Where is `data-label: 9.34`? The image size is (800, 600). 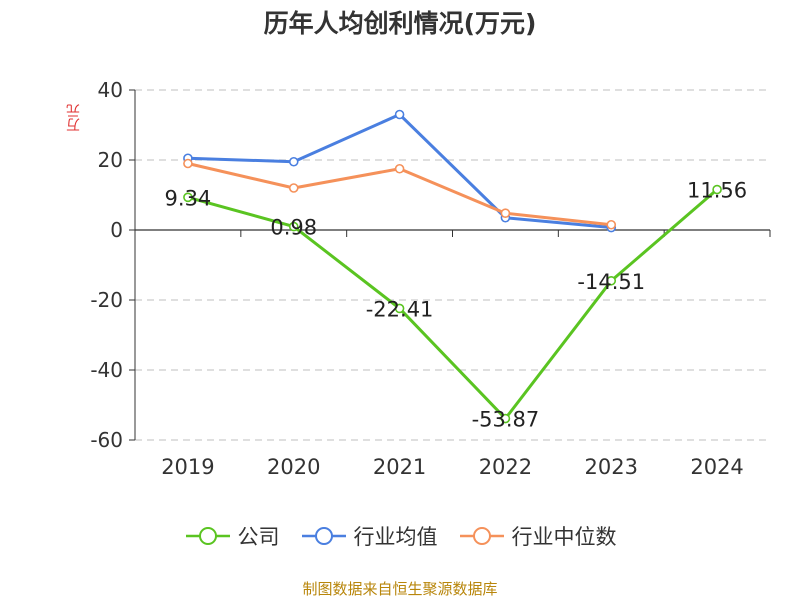 data-label: 9.34 is located at coordinates (188, 198).